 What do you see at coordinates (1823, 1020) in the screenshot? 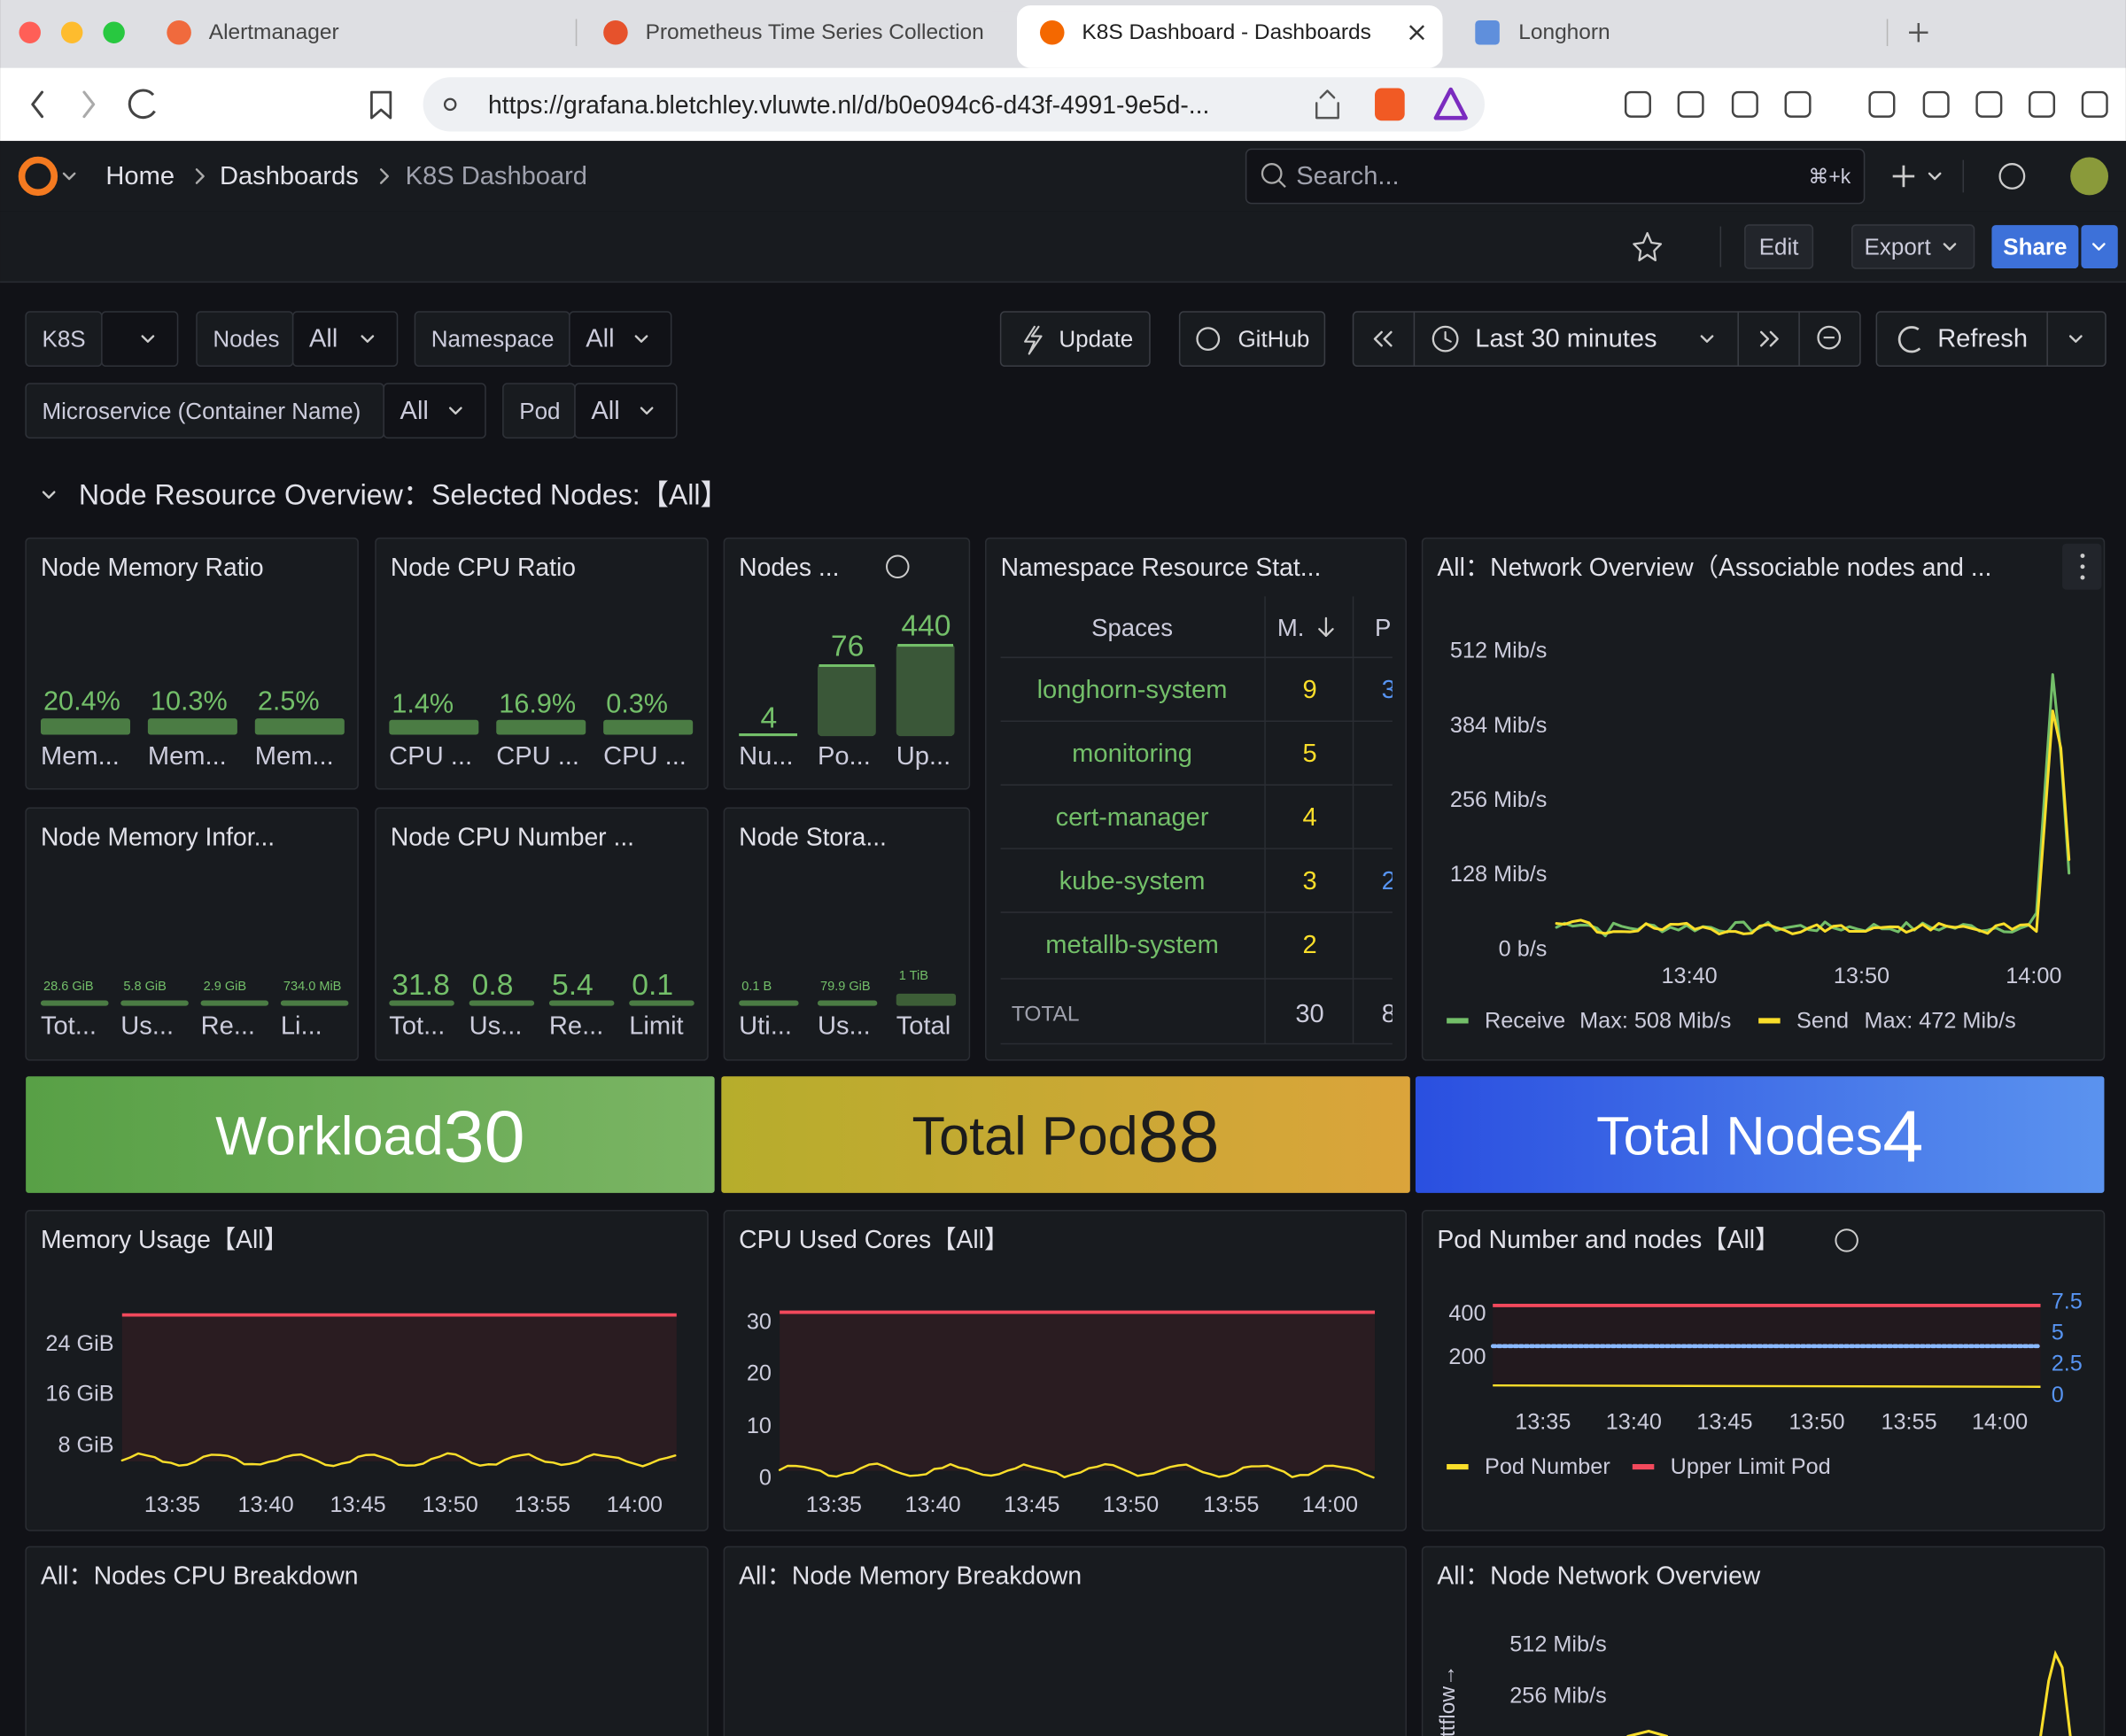
I see `legend-label: Send` at bounding box center [1823, 1020].